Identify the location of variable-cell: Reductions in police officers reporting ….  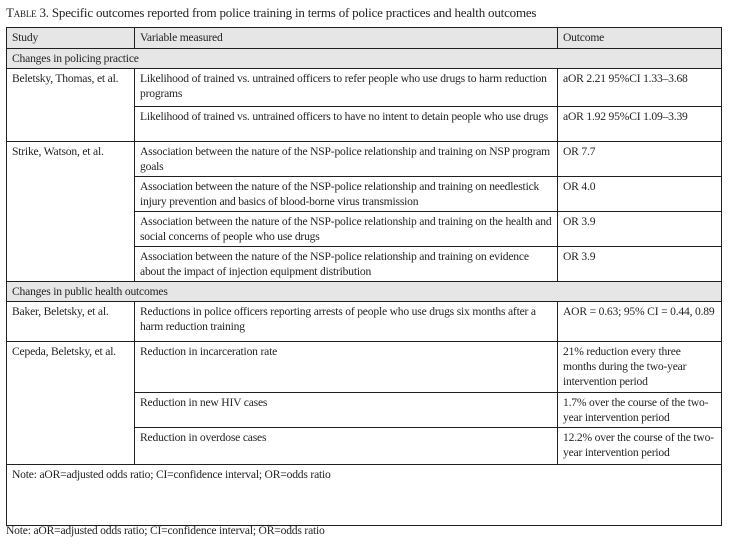
(346, 321).